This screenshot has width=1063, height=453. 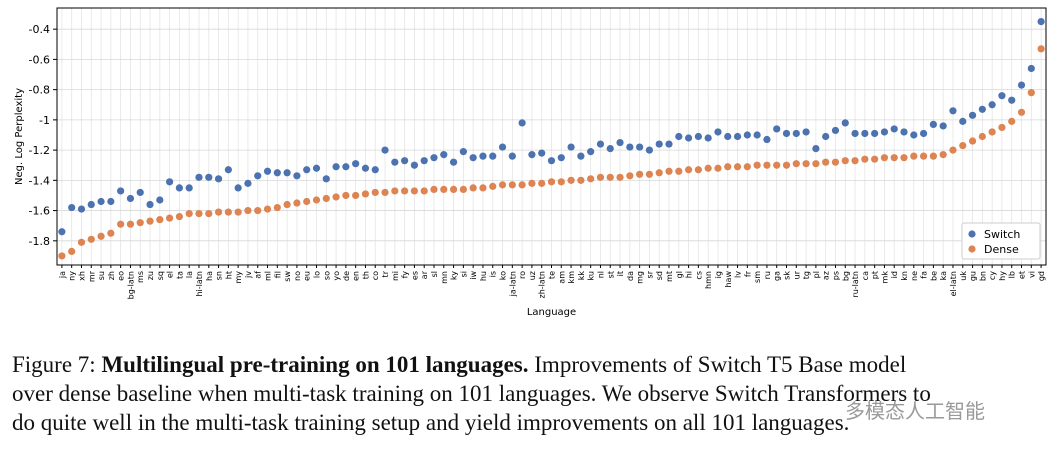 What do you see at coordinates (463, 274) in the screenshot?
I see `x-tick-label: si` at bounding box center [463, 274].